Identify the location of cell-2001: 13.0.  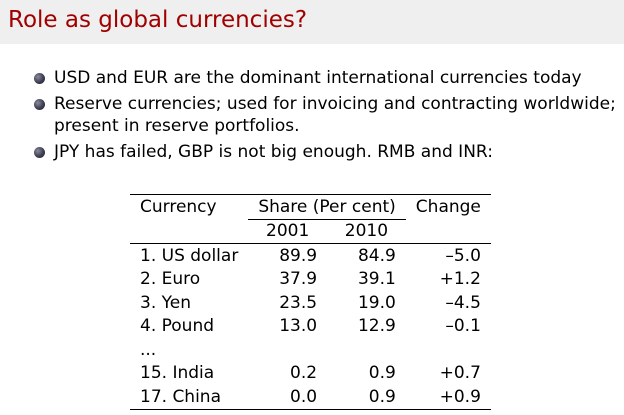
(298, 326).